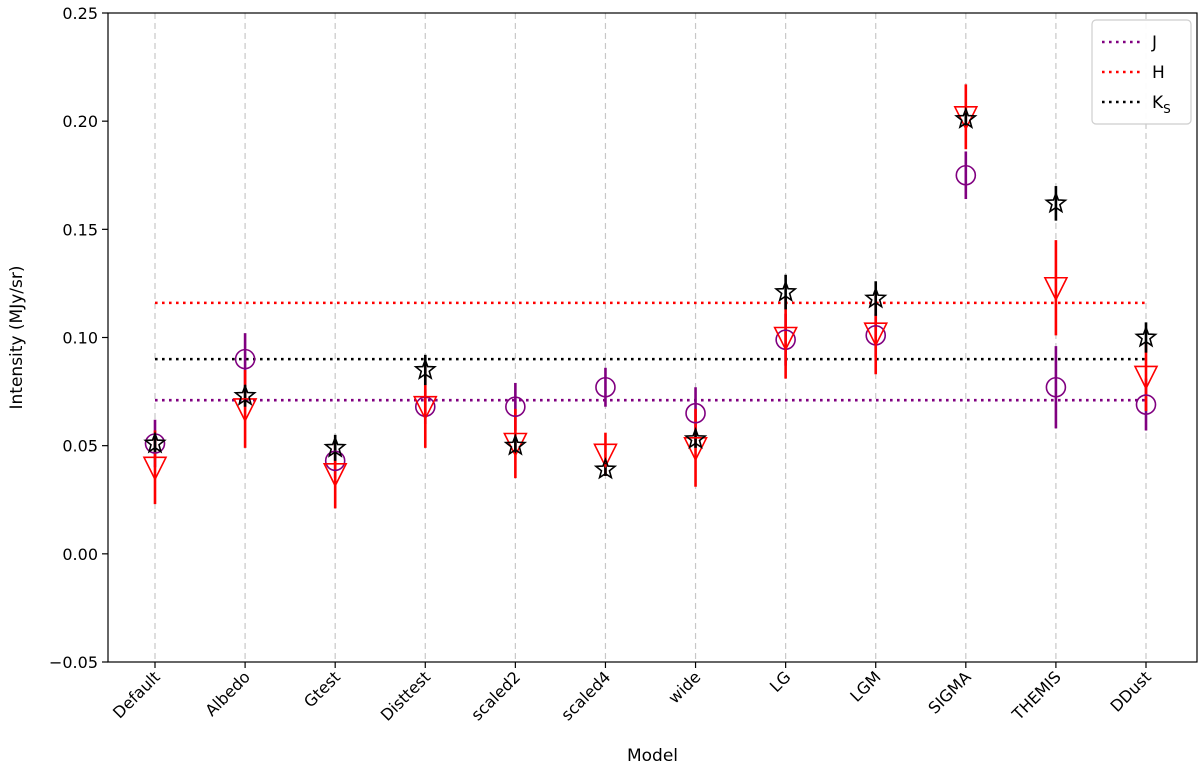 The image size is (1200, 766). What do you see at coordinates (405, 695) in the screenshot?
I see `x-tick-label-disttest: Disttest` at bounding box center [405, 695].